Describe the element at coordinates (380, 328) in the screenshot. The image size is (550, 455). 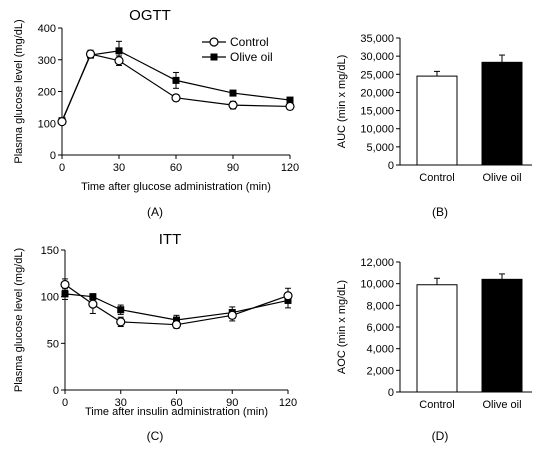
I see `y-tick-label: 6,000` at that location.